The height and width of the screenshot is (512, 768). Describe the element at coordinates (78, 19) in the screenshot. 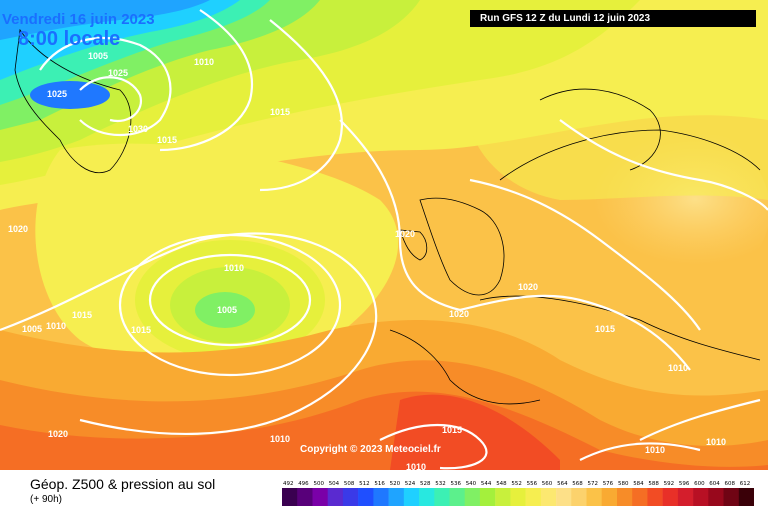

I see `forecast-date: Vendredi 16 juin 2023` at that location.